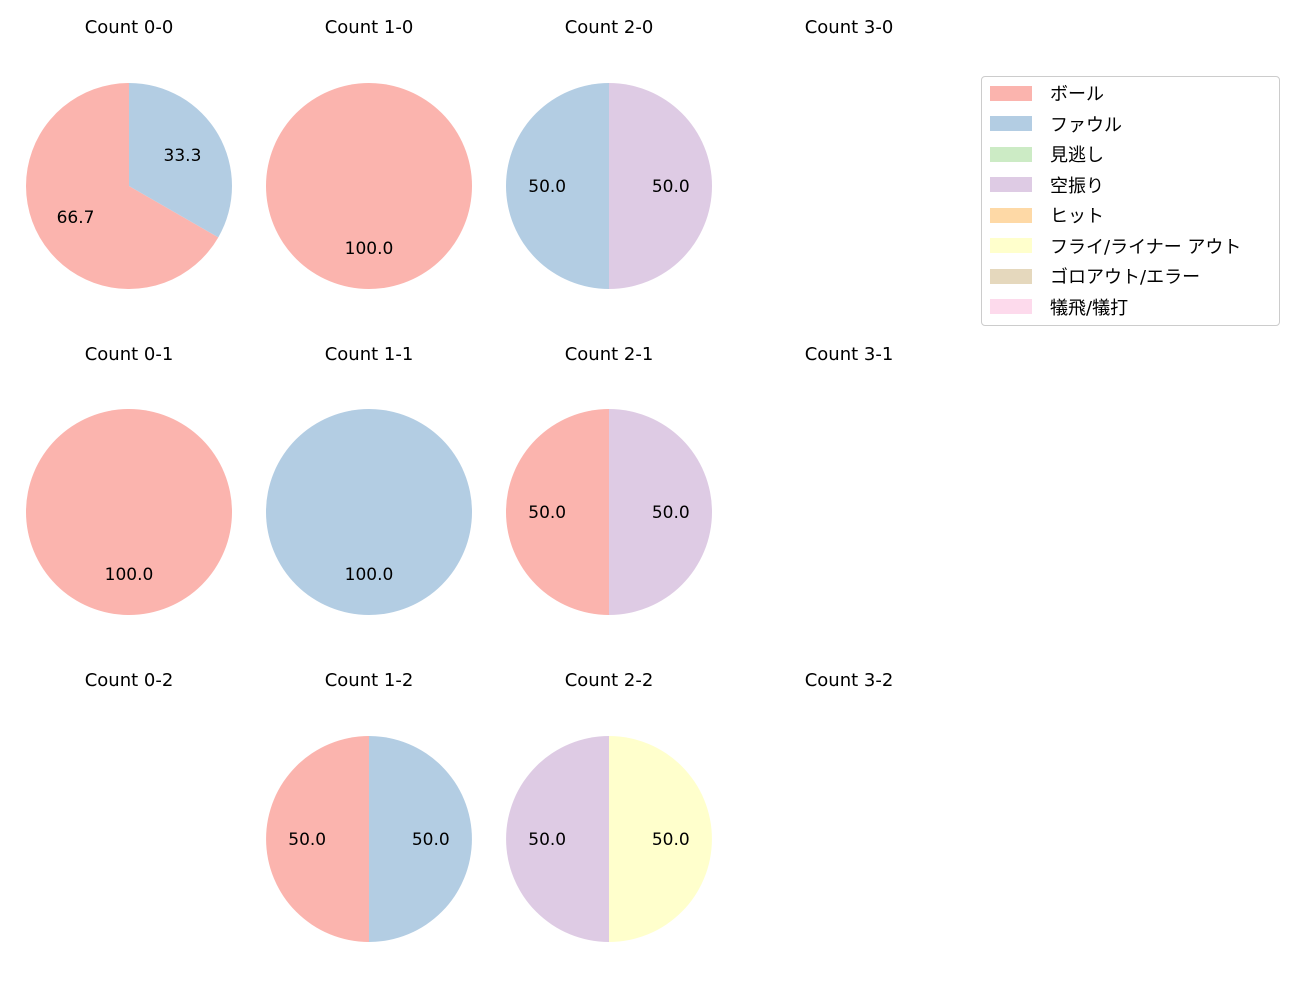 Image resolution: width=1300 pixels, height=1000 pixels. Describe the element at coordinates (609, 27) in the screenshot. I see `subplot-title-count-2-0: Count 2-0` at that location.